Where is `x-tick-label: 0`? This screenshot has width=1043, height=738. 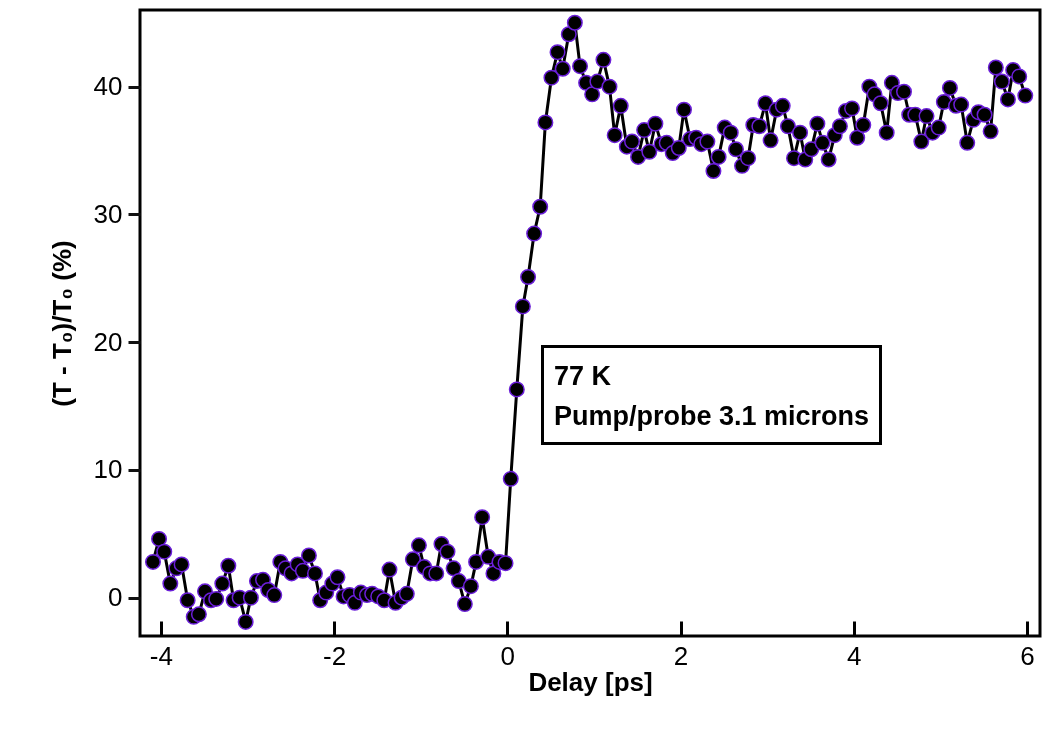
x-tick-label: 0 is located at coordinates (508, 655).